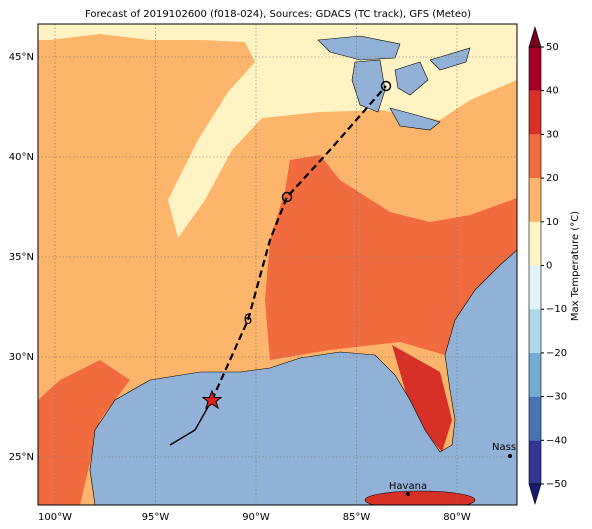 The width and height of the screenshot is (592, 529). What do you see at coordinates (84, 432) in the screenshot?
I see `hot-region` at bounding box center [84, 432].